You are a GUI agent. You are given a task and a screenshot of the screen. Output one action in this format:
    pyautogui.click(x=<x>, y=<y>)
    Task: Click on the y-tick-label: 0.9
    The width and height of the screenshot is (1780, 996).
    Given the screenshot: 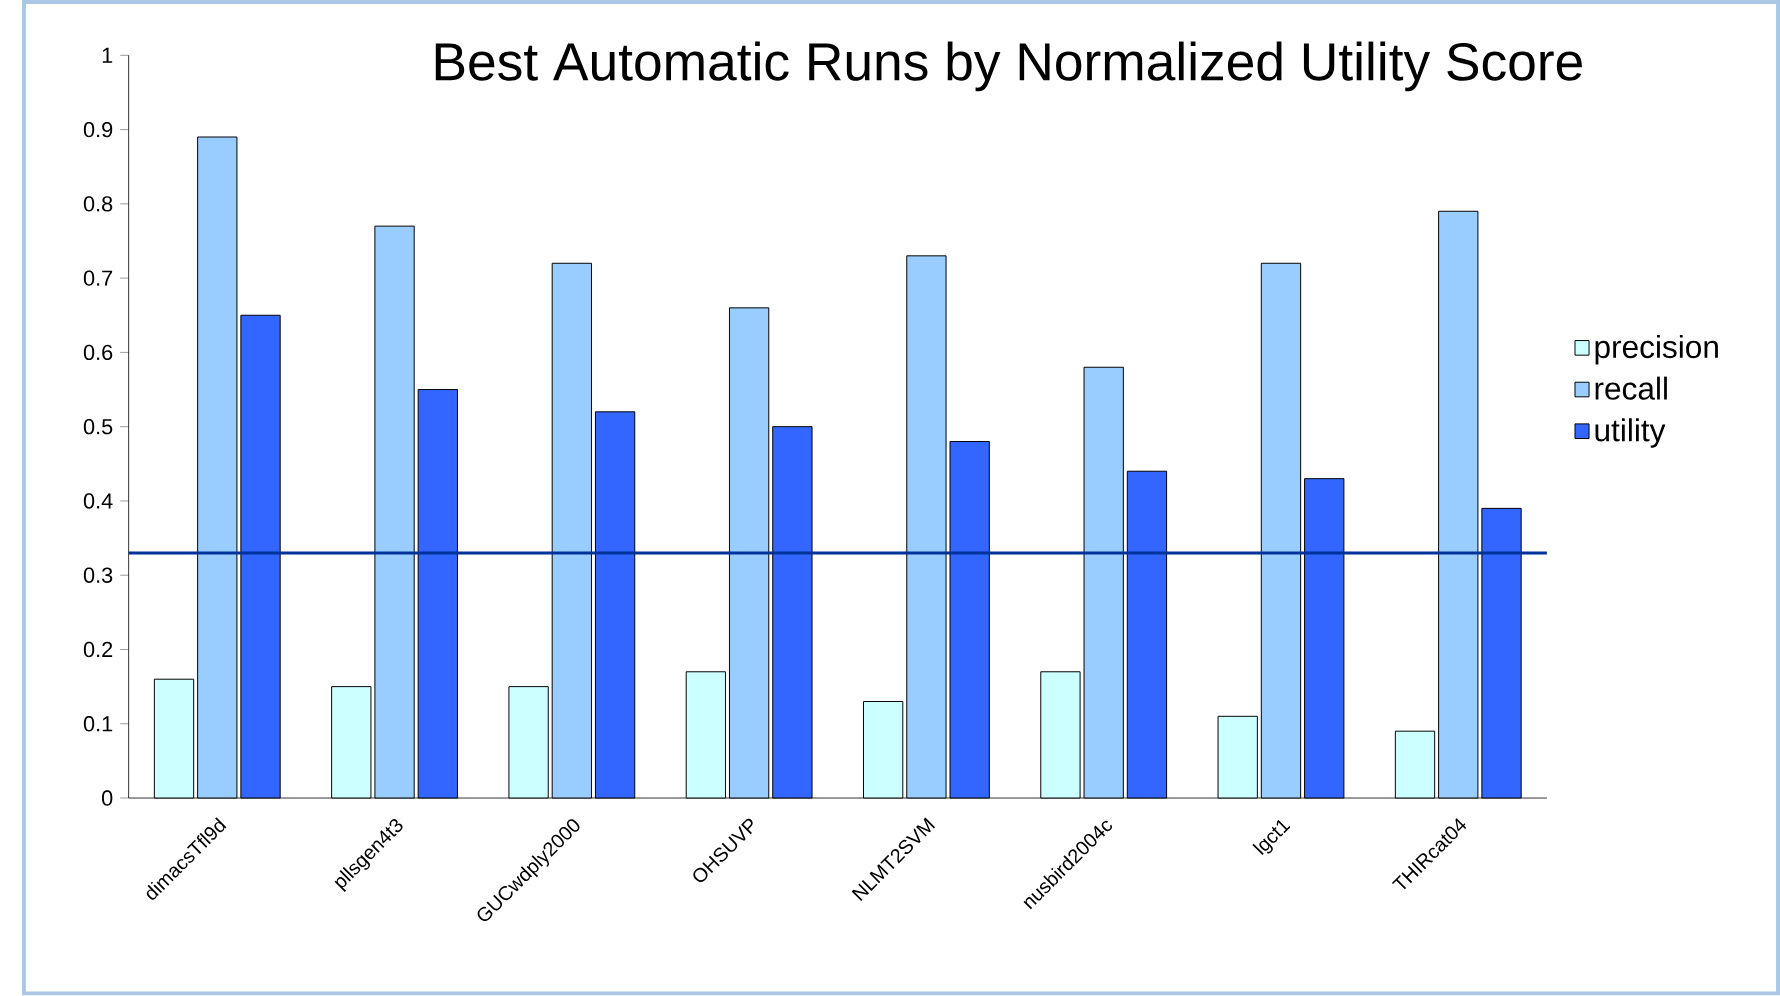 What is the action you would take?
    pyautogui.click(x=98, y=130)
    